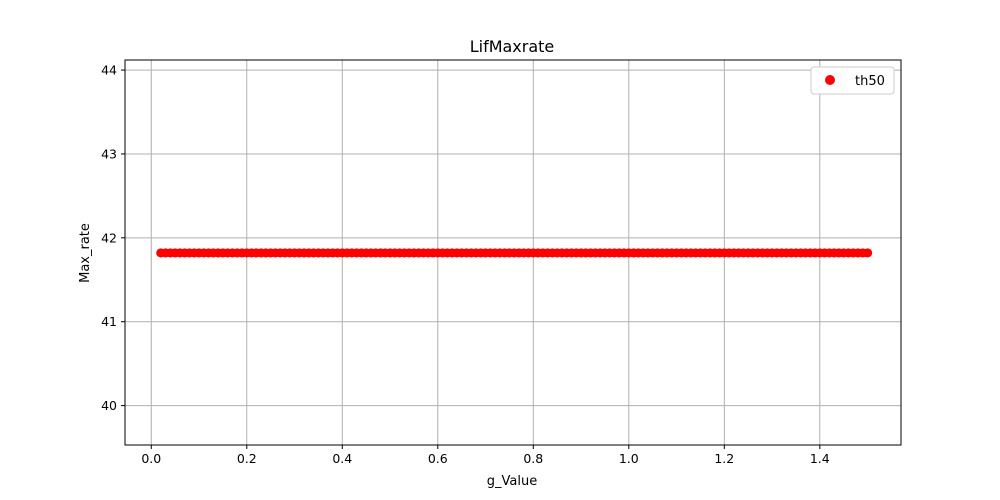  What do you see at coordinates (820, 458) in the screenshot?
I see `x-tick-label: 1.4` at bounding box center [820, 458].